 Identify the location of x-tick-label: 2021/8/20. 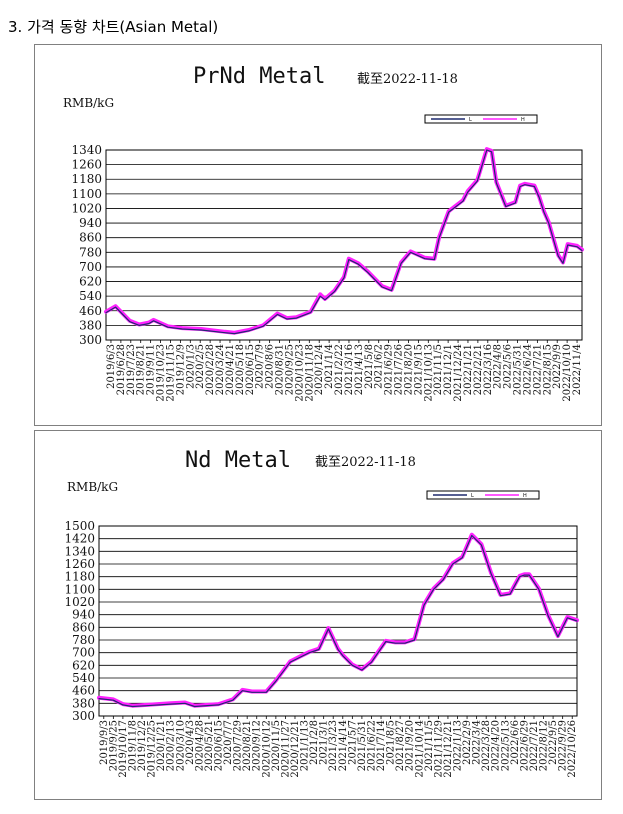
(408, 369).